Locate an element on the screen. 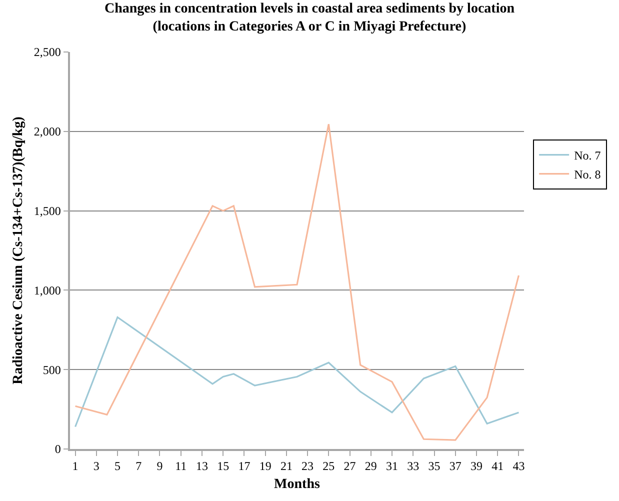 The width and height of the screenshot is (619, 501). legend-label: No. 7 is located at coordinates (587, 155).